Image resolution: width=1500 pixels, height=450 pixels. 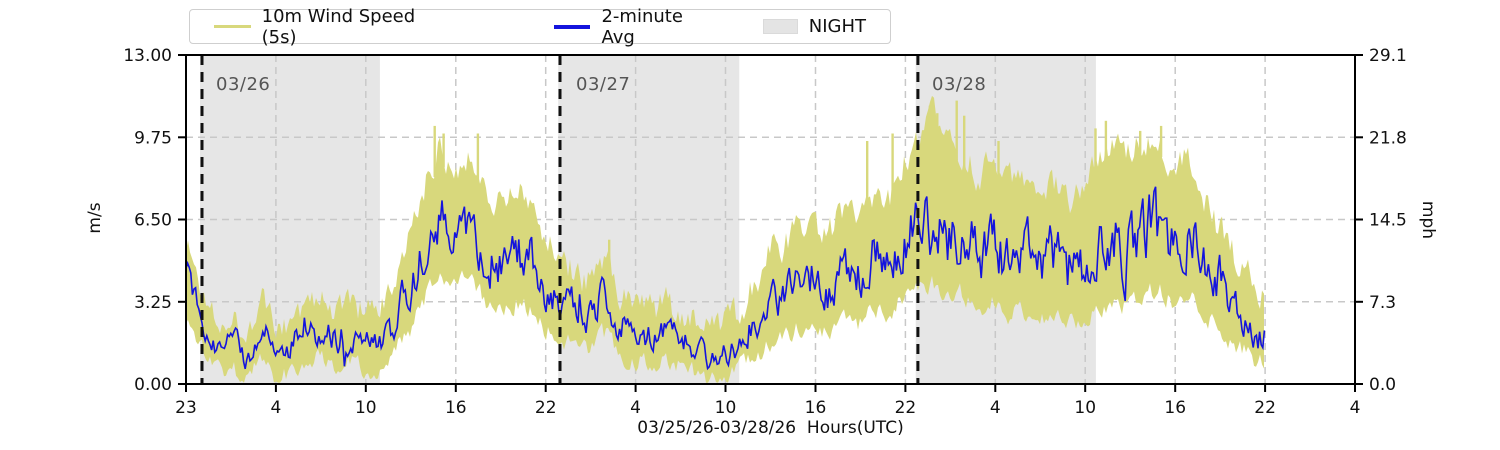 What do you see at coordinates (837, 26) in the screenshot?
I see `legend-label-night: NIGHT` at bounding box center [837, 26].